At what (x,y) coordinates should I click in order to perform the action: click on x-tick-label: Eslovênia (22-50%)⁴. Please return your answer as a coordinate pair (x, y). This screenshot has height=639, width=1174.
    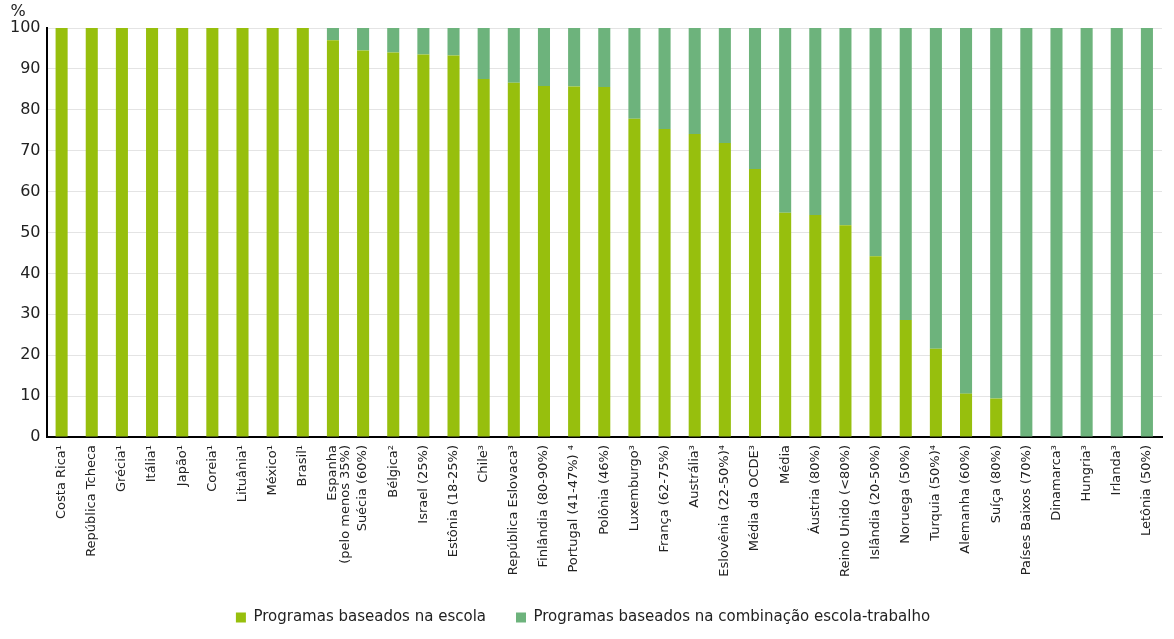
    Looking at the image, I should click on (724, 510).